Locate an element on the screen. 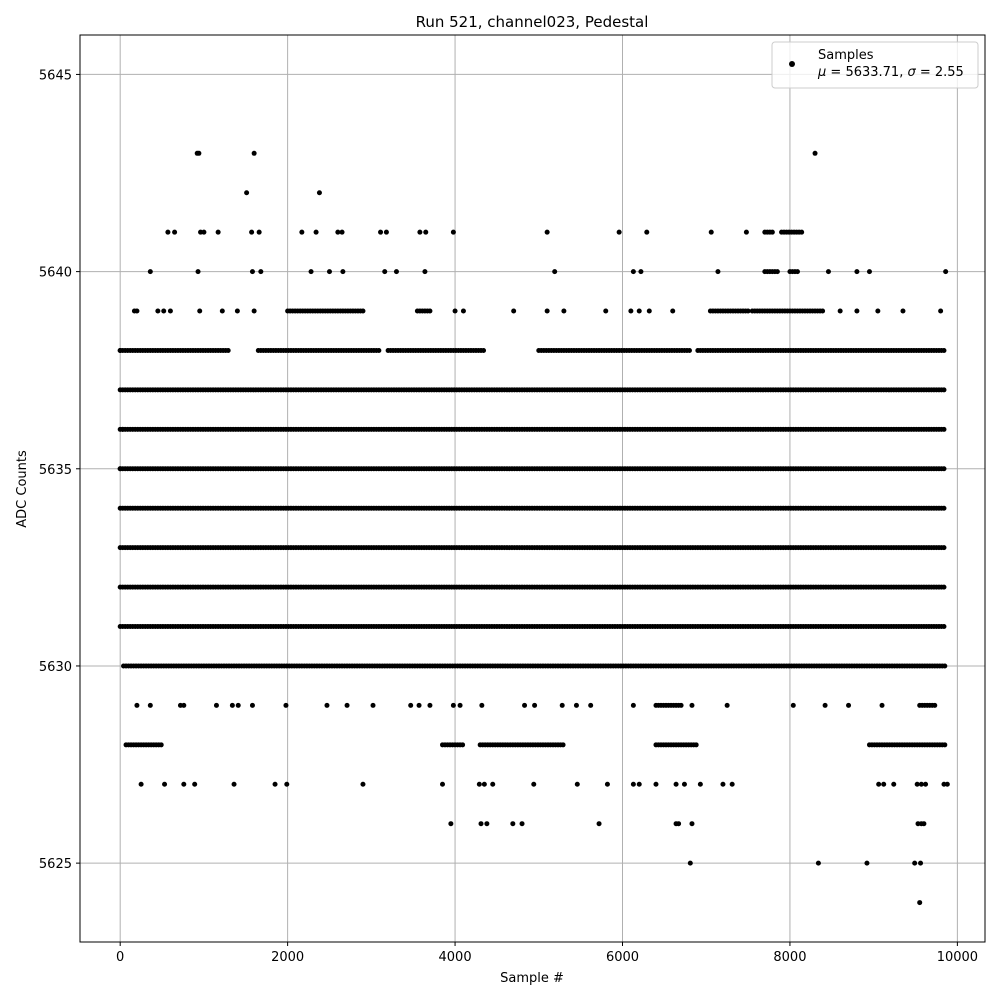 The image size is (1000, 1000). x-tick-label: 8000 is located at coordinates (789, 957).